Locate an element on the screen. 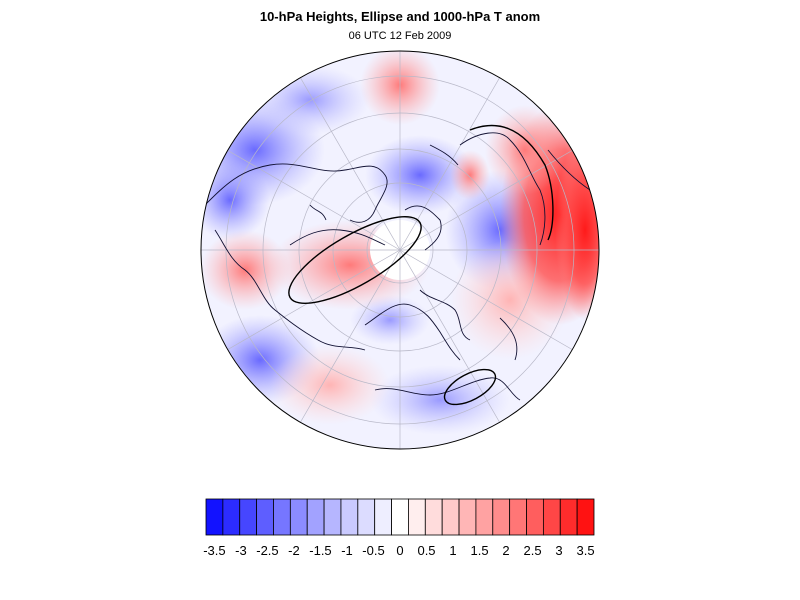 This screenshot has height=600, width=800. colorbar-tick-label: -3 is located at coordinates (241, 550).